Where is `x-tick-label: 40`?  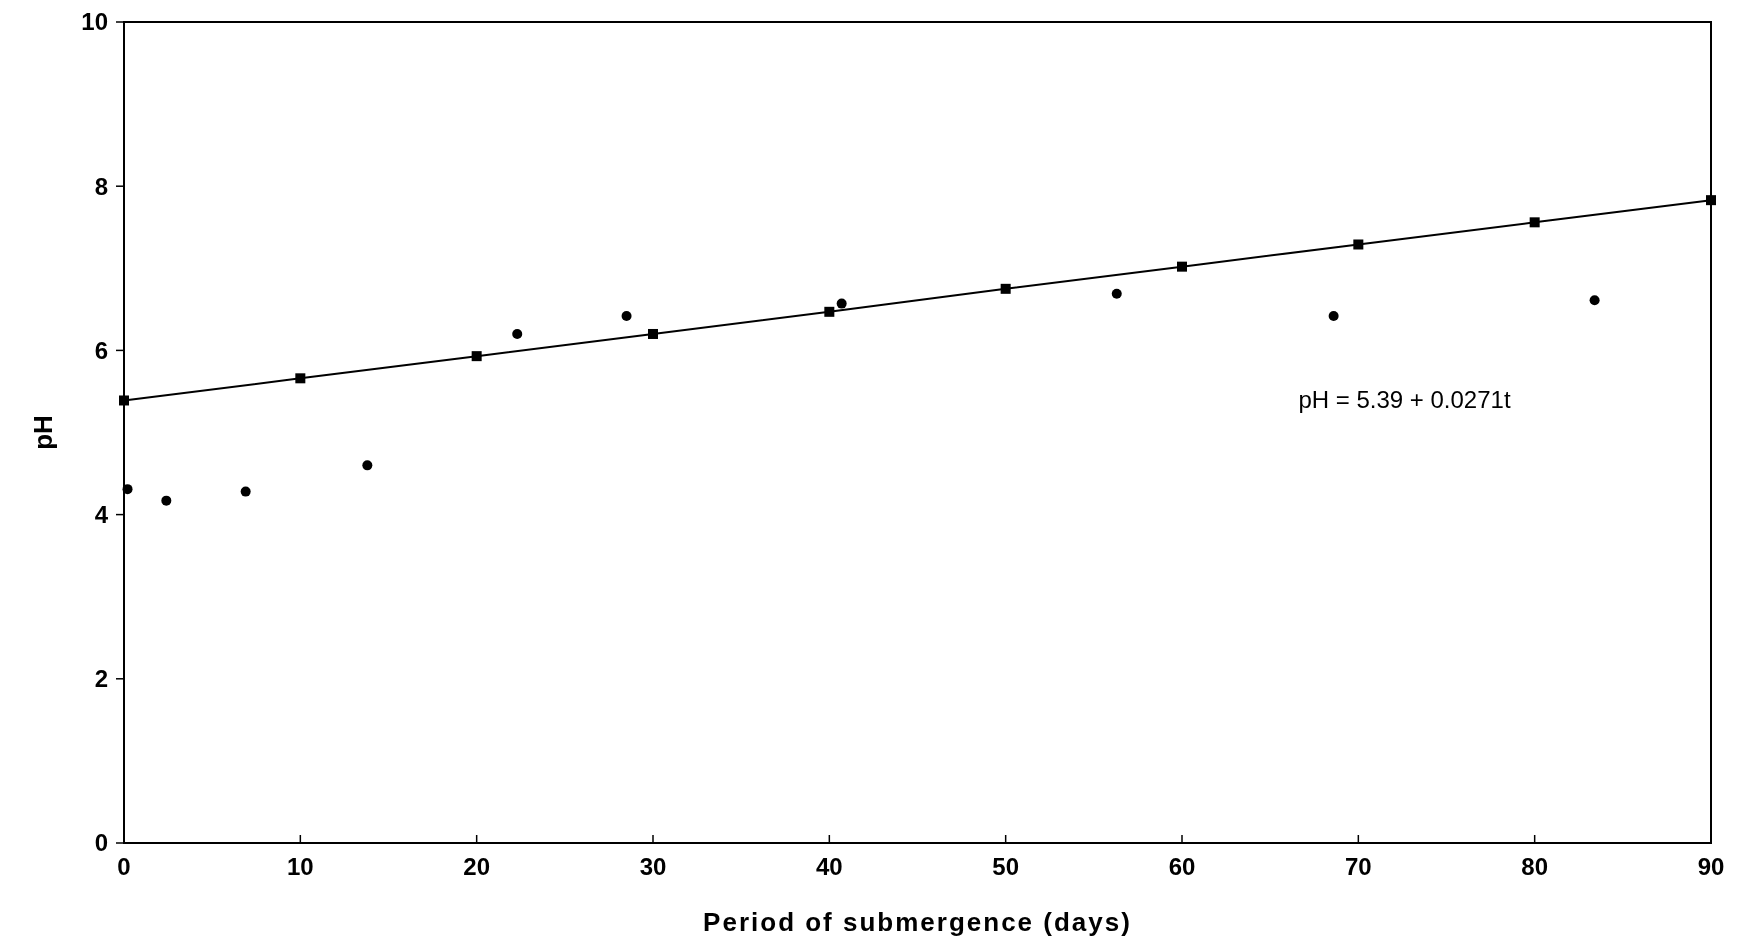
x-tick-label: 40 is located at coordinates (829, 866).